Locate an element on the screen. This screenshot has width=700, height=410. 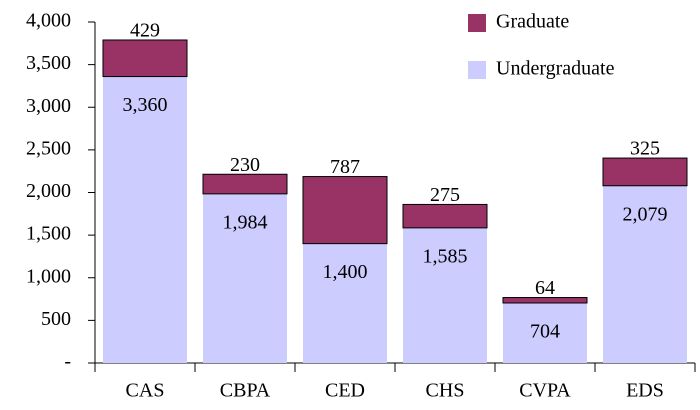
data-label: 2,079 is located at coordinates (645, 214).